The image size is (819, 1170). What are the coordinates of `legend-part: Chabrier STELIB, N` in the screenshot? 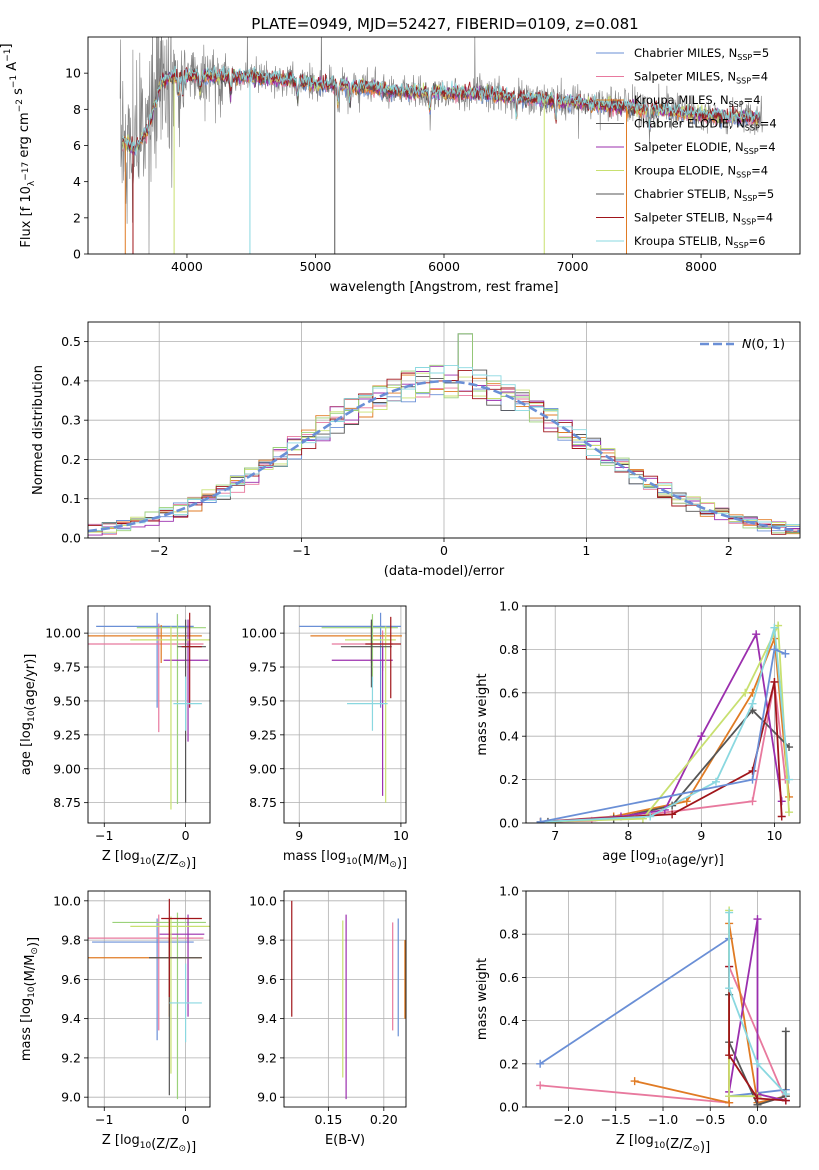 It's located at (688, 194).